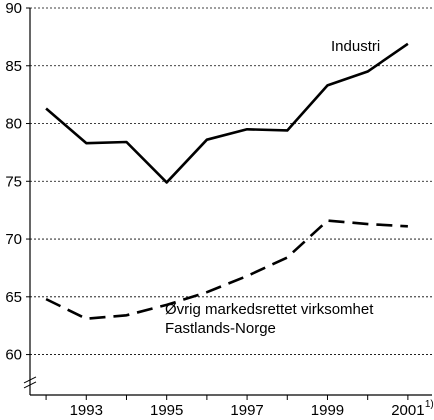  Describe the element at coordinates (220, 328) in the screenshot. I see `series-label-ovrig-line2: Fastlands-Norge` at that location.